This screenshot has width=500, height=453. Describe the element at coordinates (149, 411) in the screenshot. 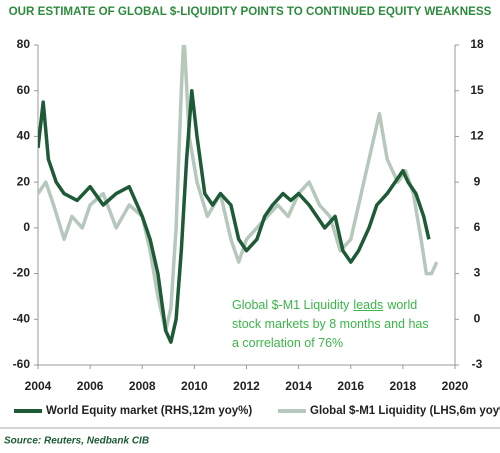

I see `legend-label: World Equity market (RHS,12m yoy%)` at that location.